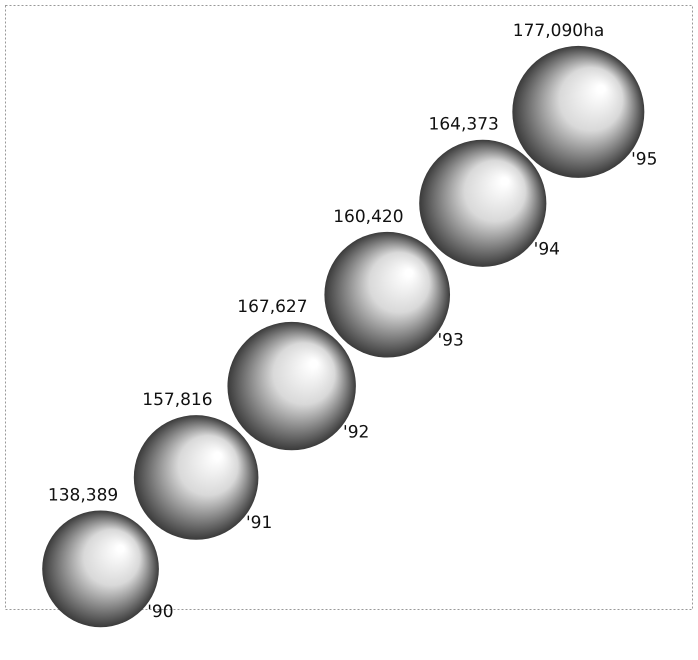 This screenshot has height=660, width=698. I want to click on data-label: 177,090ha, so click(558, 30).